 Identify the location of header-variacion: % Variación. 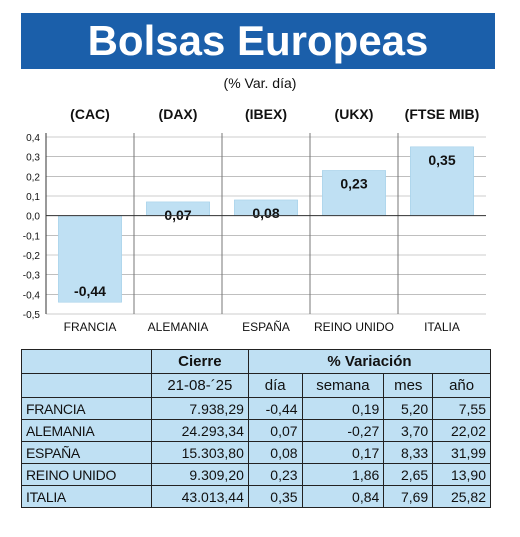
(369, 361).